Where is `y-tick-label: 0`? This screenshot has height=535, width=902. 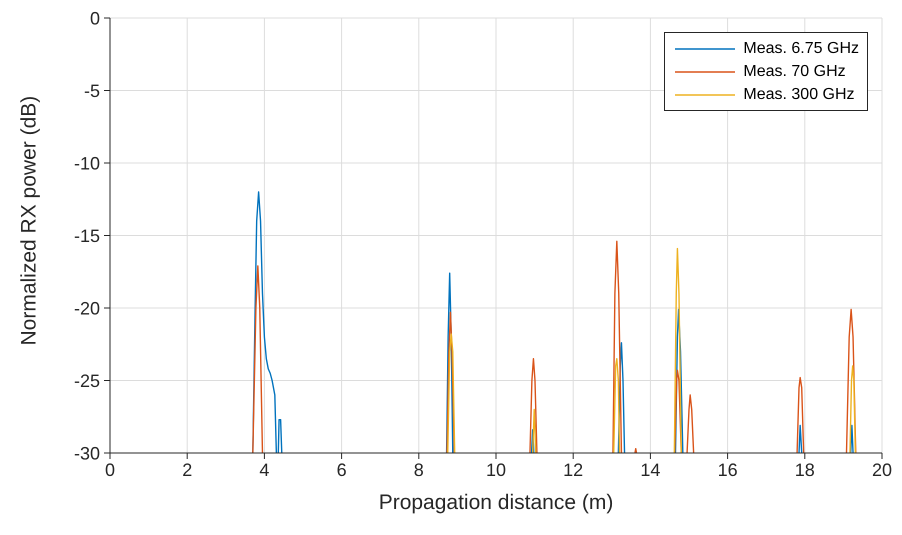 y-tick-label: 0 is located at coordinates (95, 18).